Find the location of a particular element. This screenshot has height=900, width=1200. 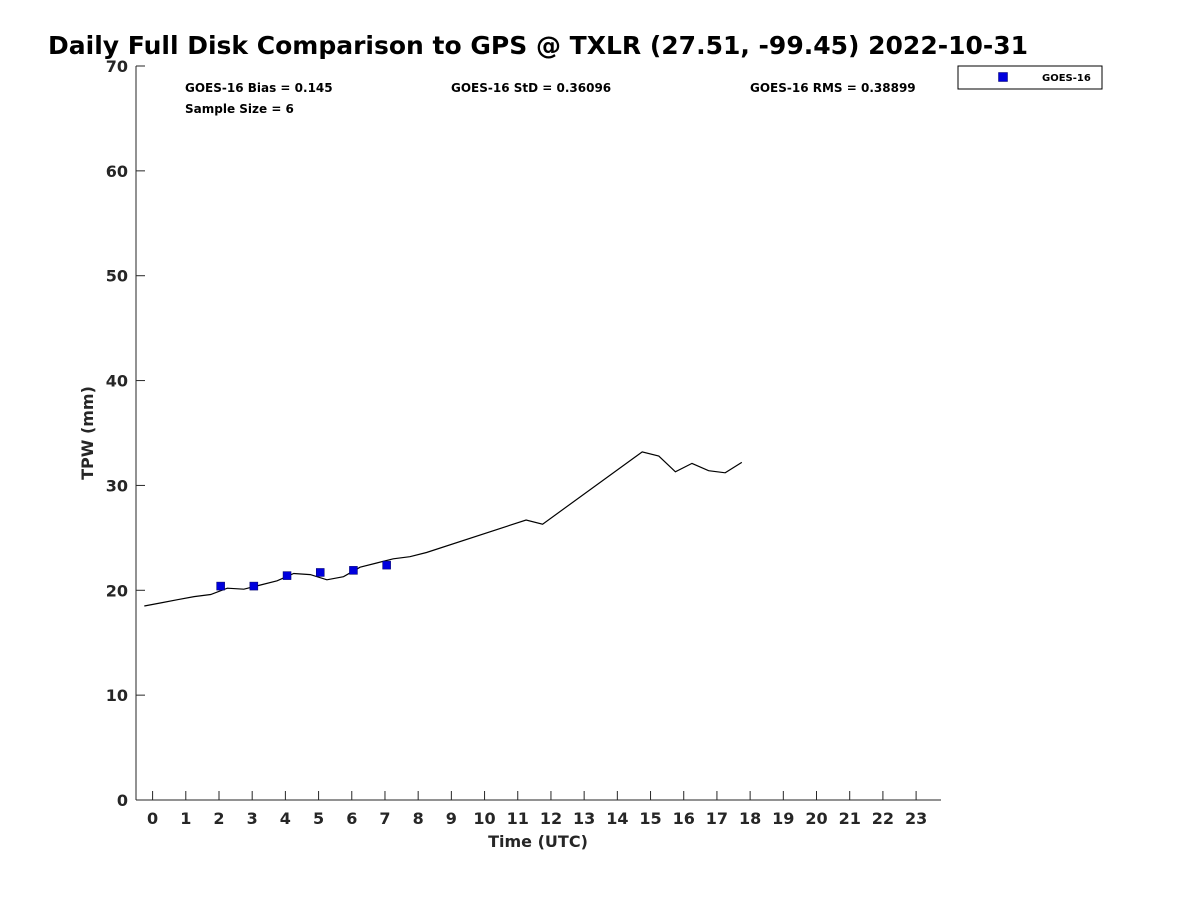

std-stat: GOES-16 StD = 0.36096 is located at coordinates (531, 88).